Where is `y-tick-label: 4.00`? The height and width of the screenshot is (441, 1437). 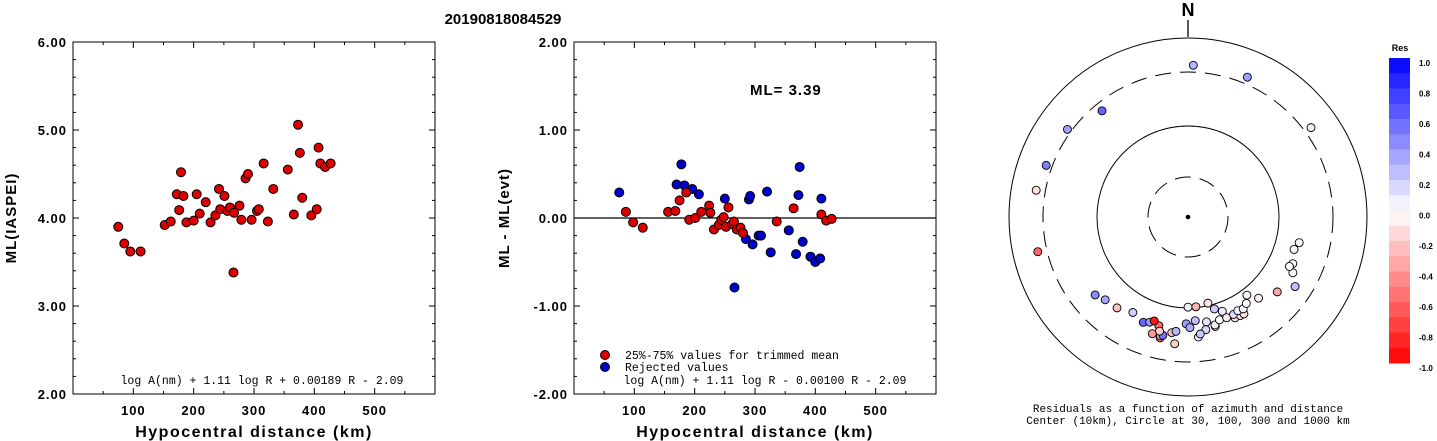
y-tick-label: 4.00 is located at coordinates (52, 218).